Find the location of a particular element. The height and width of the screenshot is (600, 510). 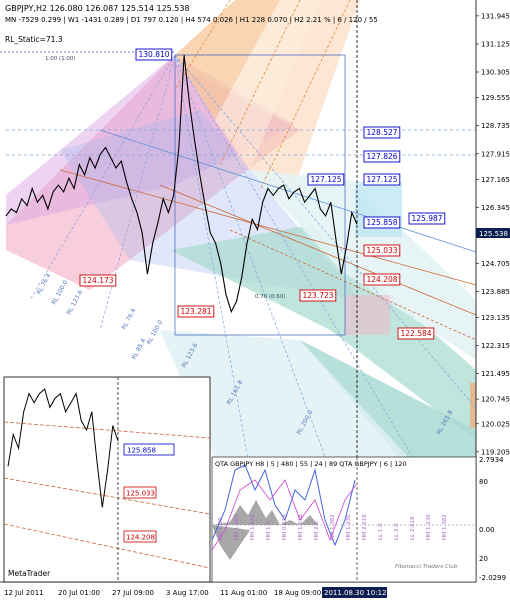

level-123281-box is located at coordinates (196, 311).